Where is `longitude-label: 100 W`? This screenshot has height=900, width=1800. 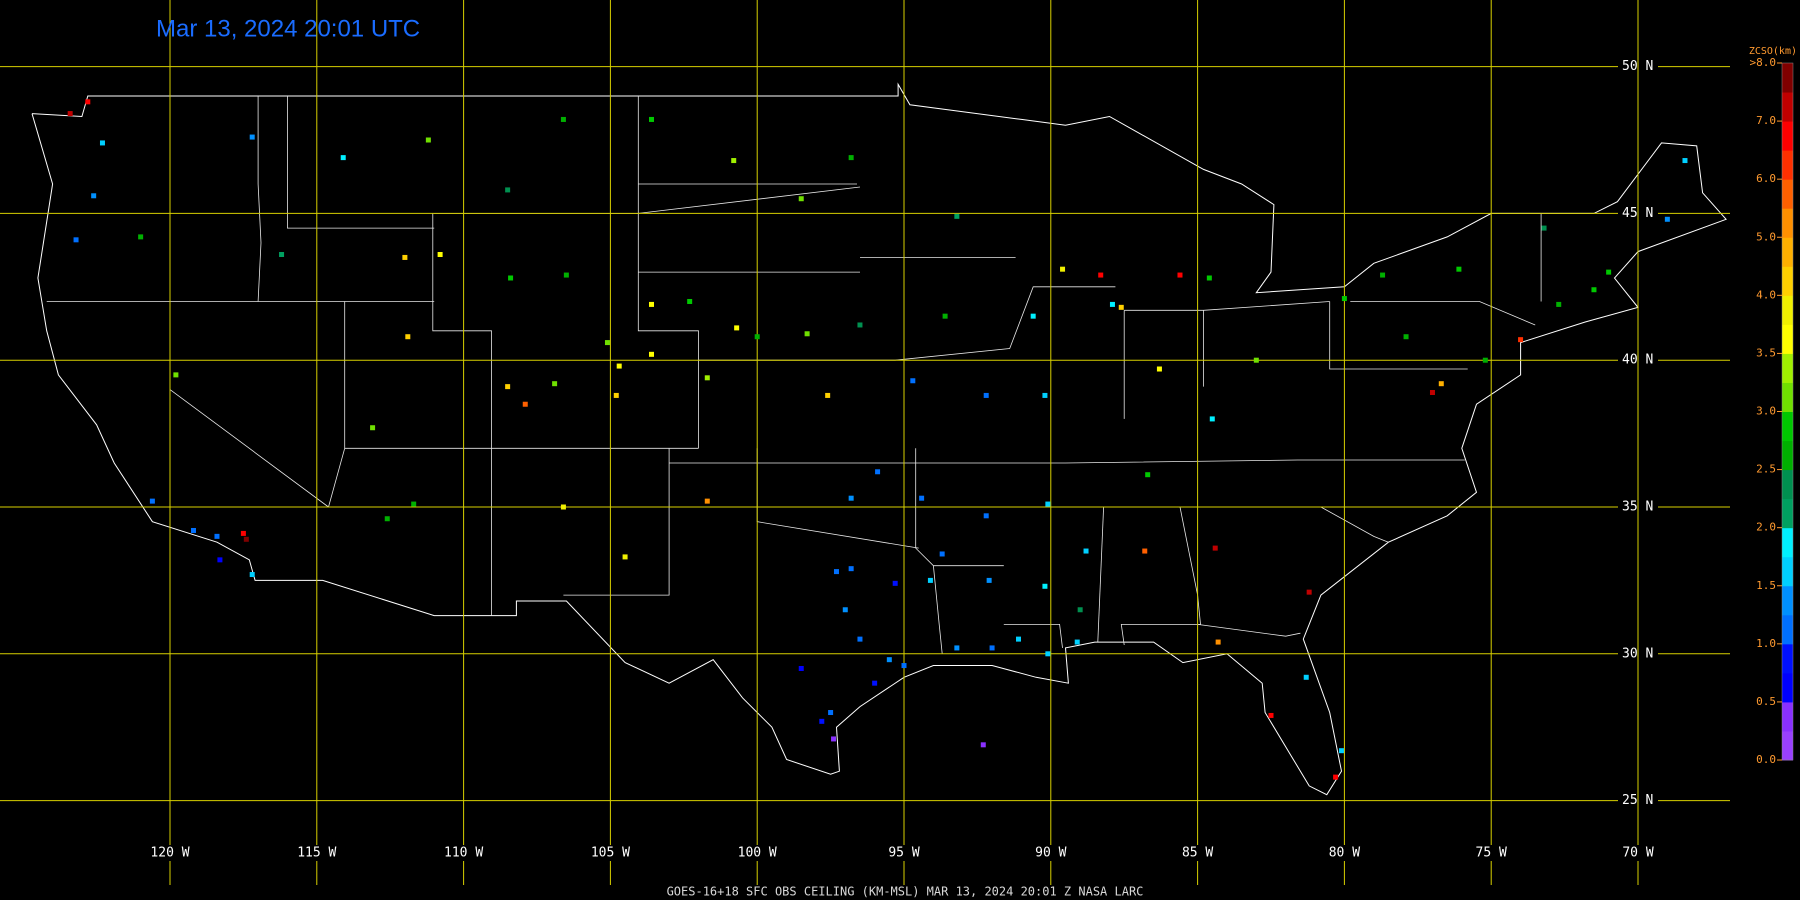 longitude-label: 100 W is located at coordinates (757, 853).